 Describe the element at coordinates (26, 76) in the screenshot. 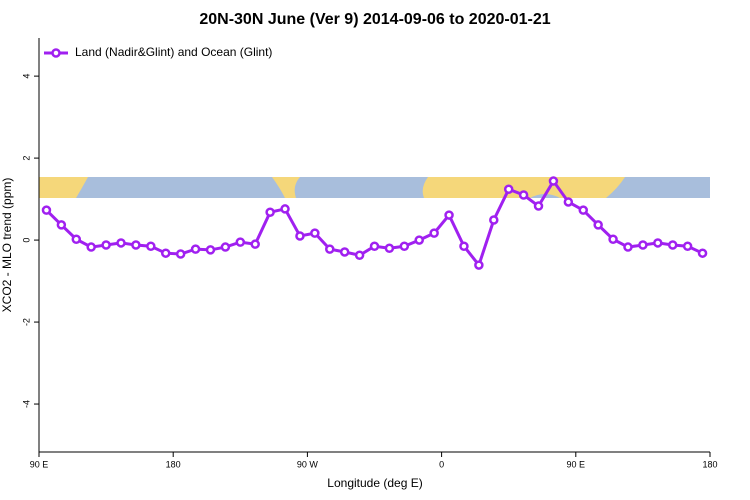

I see `y-tick-label: 4` at that location.